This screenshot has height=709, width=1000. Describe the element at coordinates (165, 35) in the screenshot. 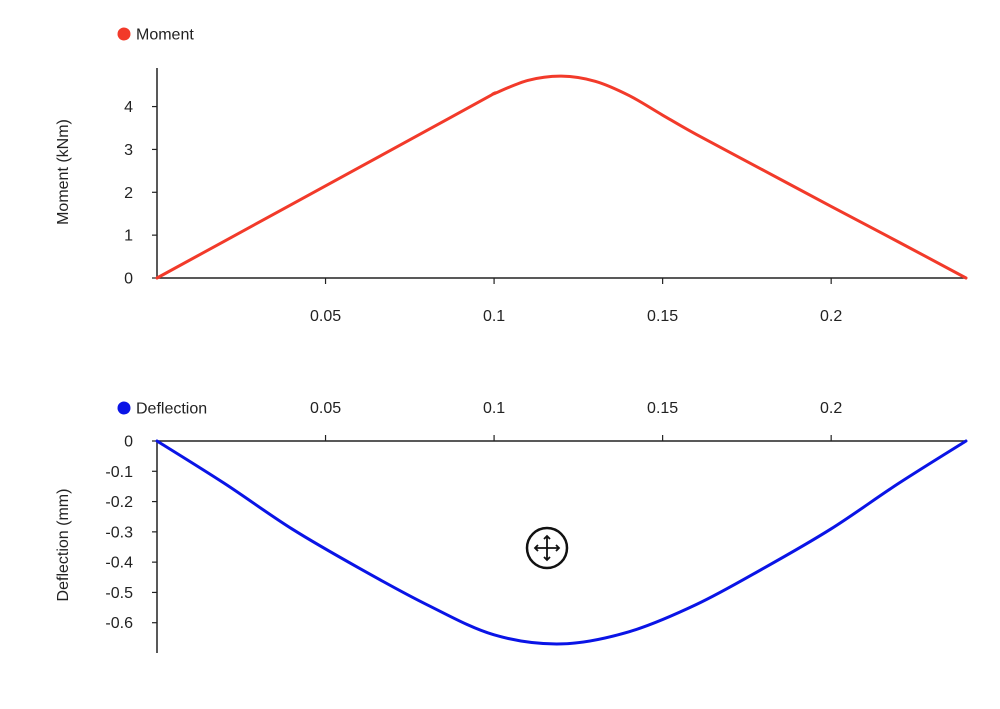

I see `moment-legend-label: Moment` at that location.